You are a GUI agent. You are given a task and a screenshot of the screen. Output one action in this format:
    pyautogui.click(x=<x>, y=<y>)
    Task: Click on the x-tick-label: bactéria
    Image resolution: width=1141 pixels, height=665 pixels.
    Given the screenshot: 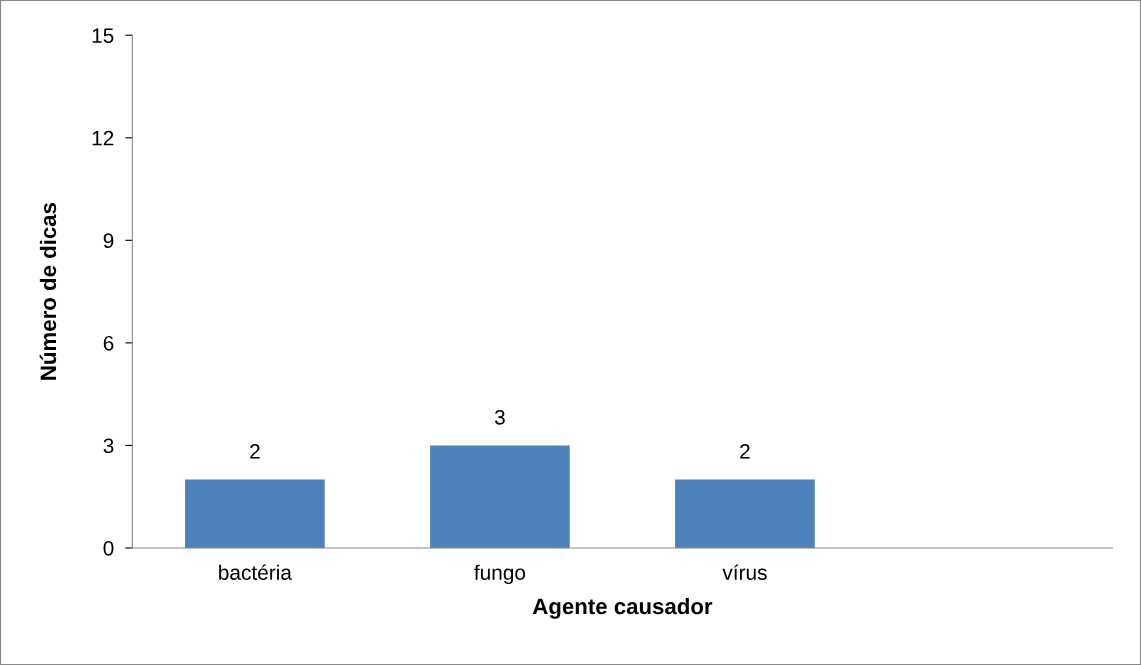 What is the action you would take?
    pyautogui.click(x=255, y=572)
    